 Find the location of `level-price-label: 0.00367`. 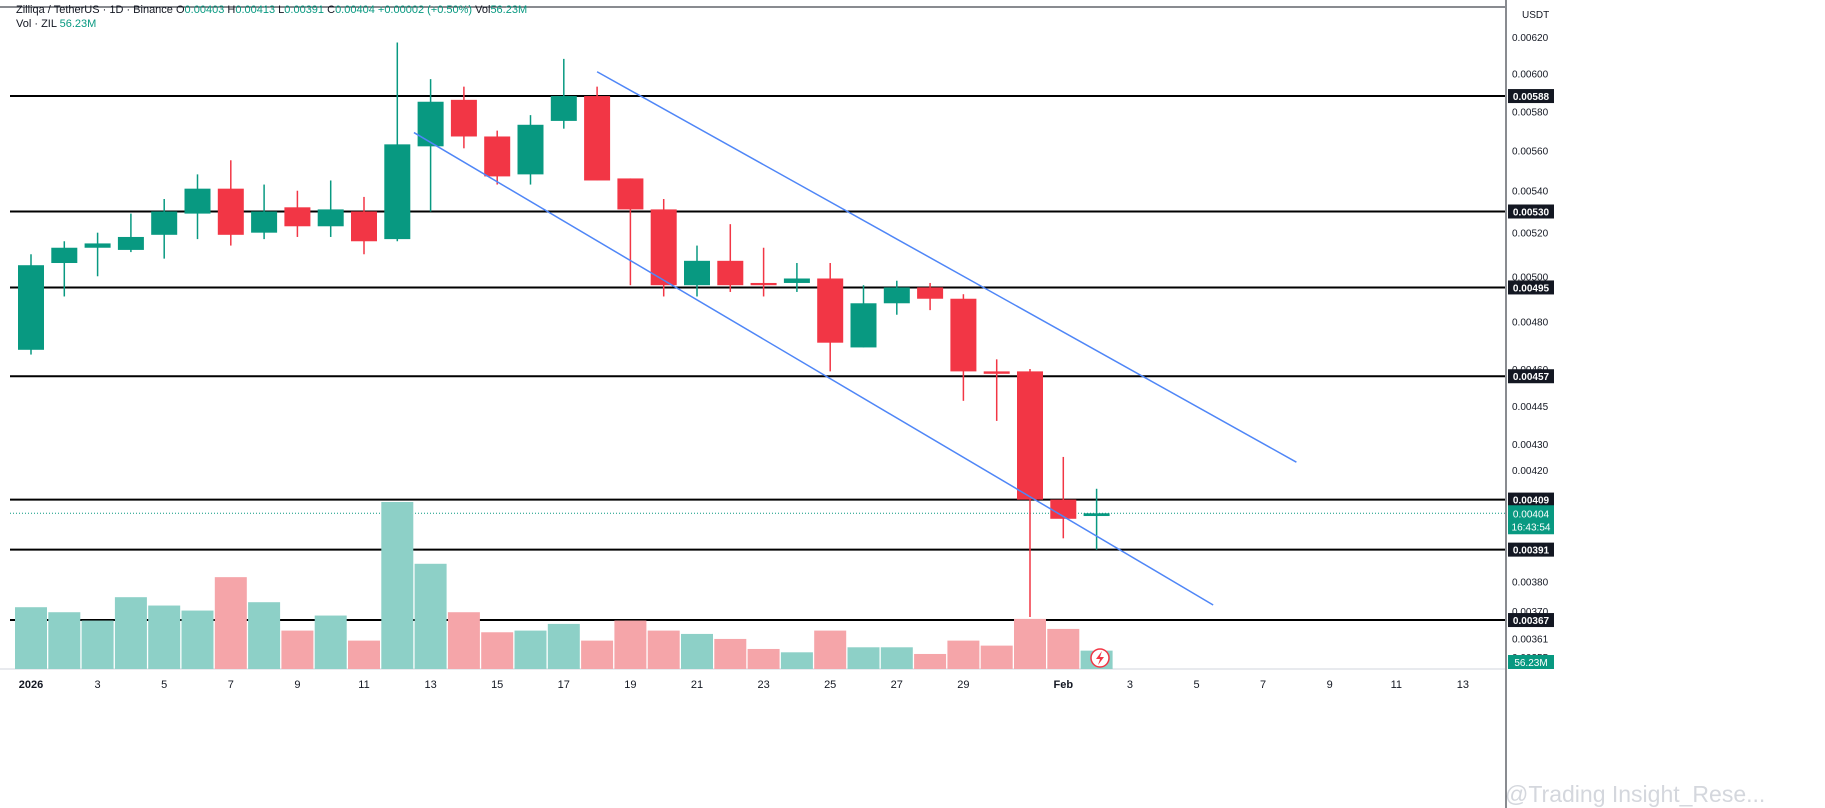

level-price-label: 0.00367 is located at coordinates (1531, 621).